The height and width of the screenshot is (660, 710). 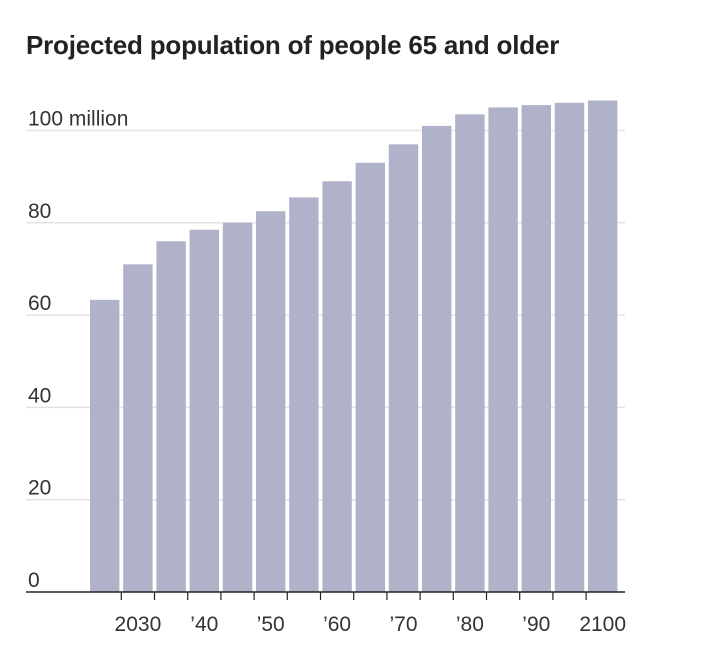 I want to click on bar-2045, so click(x=237, y=407).